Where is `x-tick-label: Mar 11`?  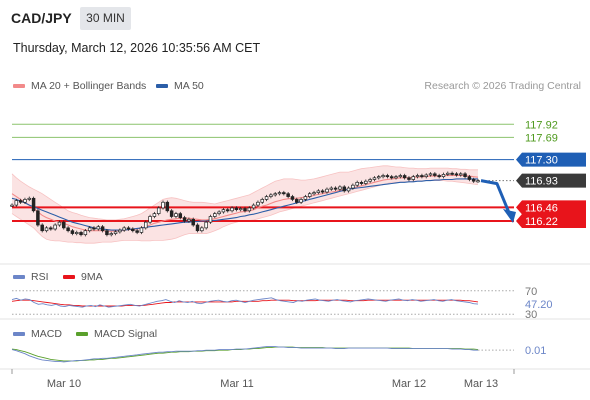 x-tick-label: Mar 11 is located at coordinates (236, 384).